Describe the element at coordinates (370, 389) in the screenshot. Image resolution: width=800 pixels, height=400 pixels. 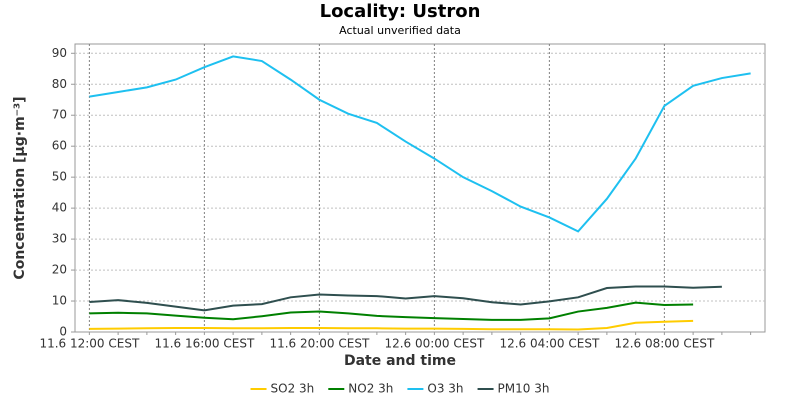
I see `legend-label: NO2 3h` at that location.